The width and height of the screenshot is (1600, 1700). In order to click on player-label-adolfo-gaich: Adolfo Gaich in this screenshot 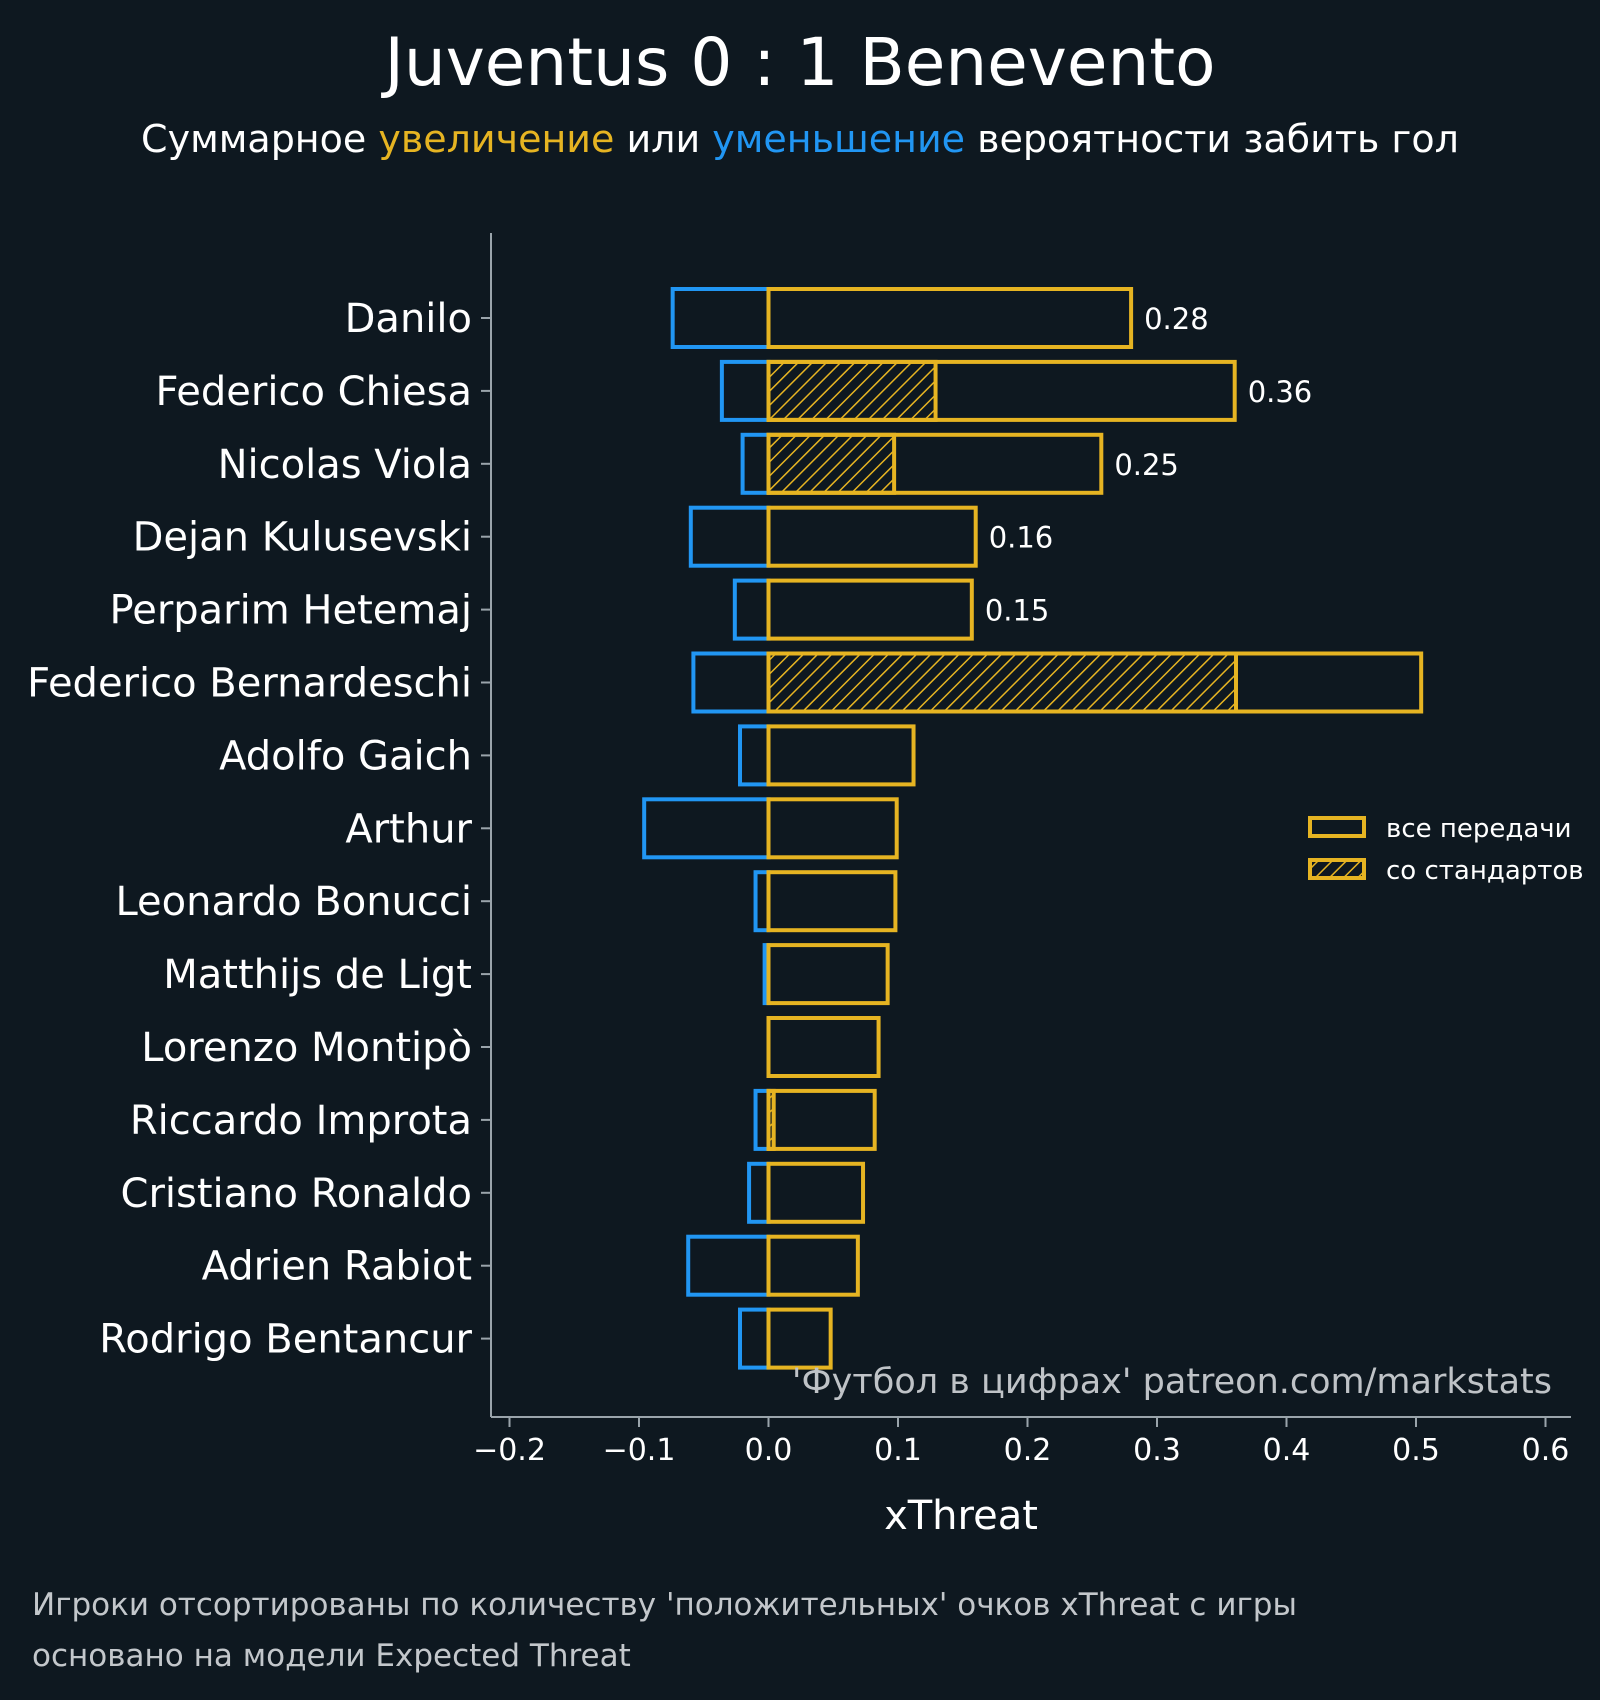, I will do `click(345, 756)`.